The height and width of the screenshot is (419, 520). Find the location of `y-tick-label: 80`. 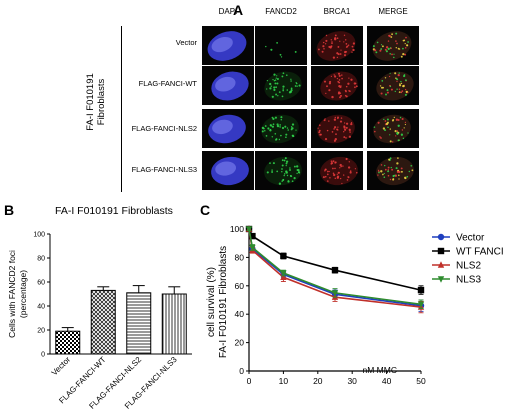

y-tick-label: 80 is located at coordinates (41, 259).